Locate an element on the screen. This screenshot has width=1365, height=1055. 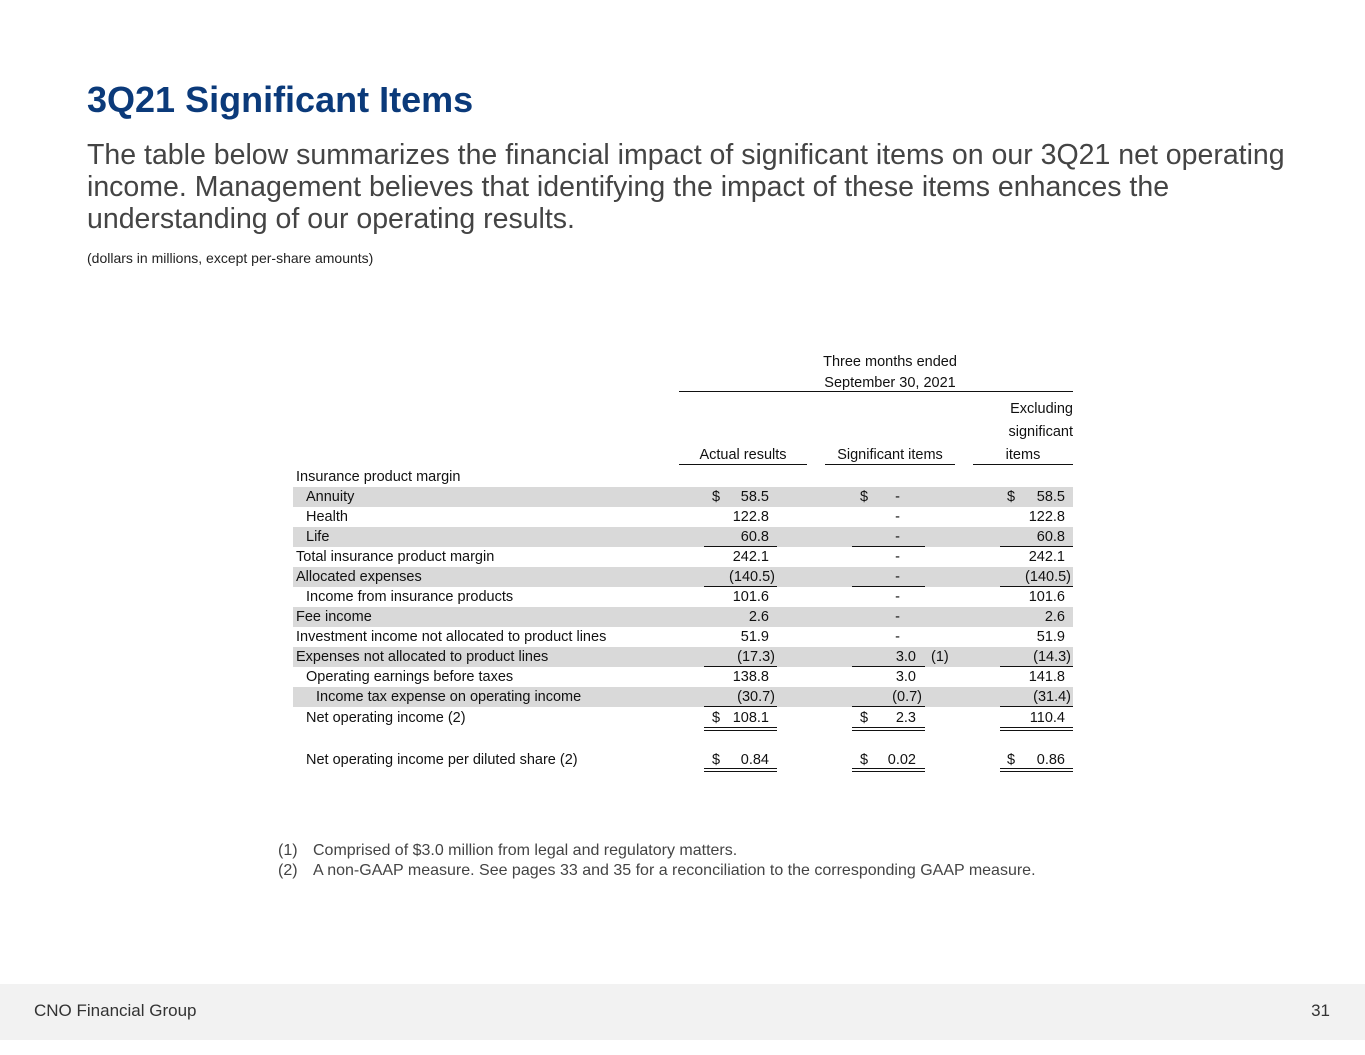
cell-excluding: 242.1 is located at coordinates (1046, 557).